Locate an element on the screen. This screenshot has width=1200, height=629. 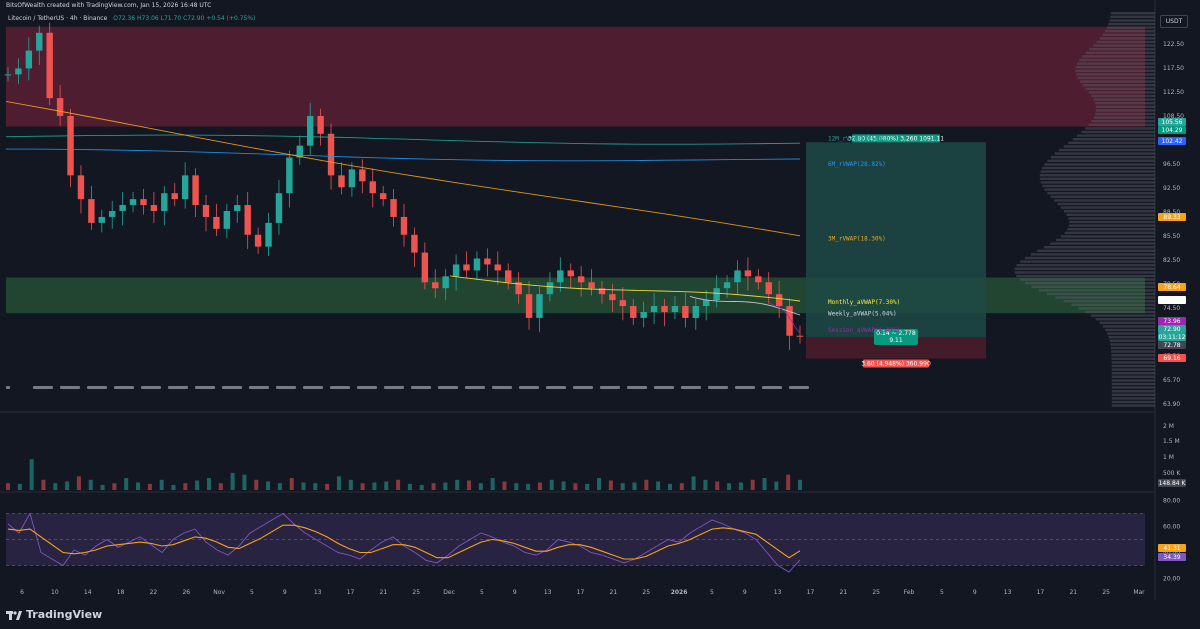
volume-tick-label: 1.5 M is located at coordinates (1171, 441).